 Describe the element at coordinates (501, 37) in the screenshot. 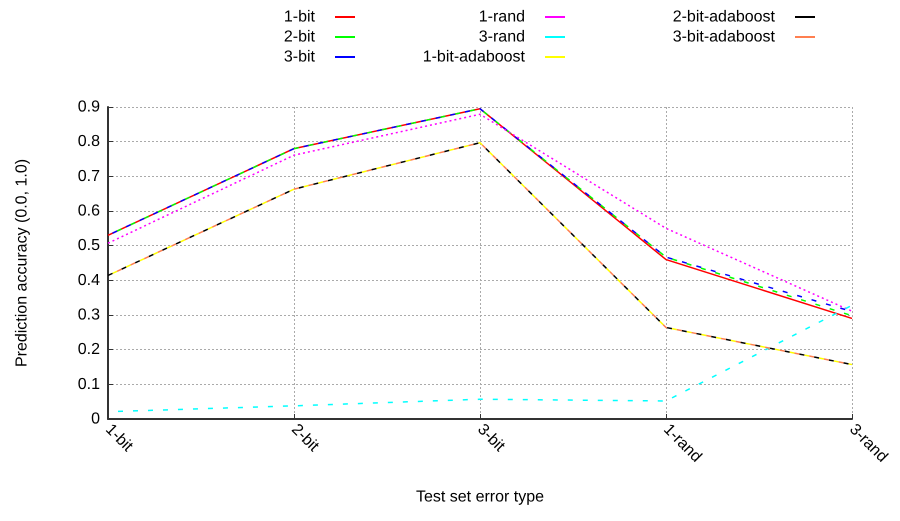

I see `legend-label: 3-rand` at that location.